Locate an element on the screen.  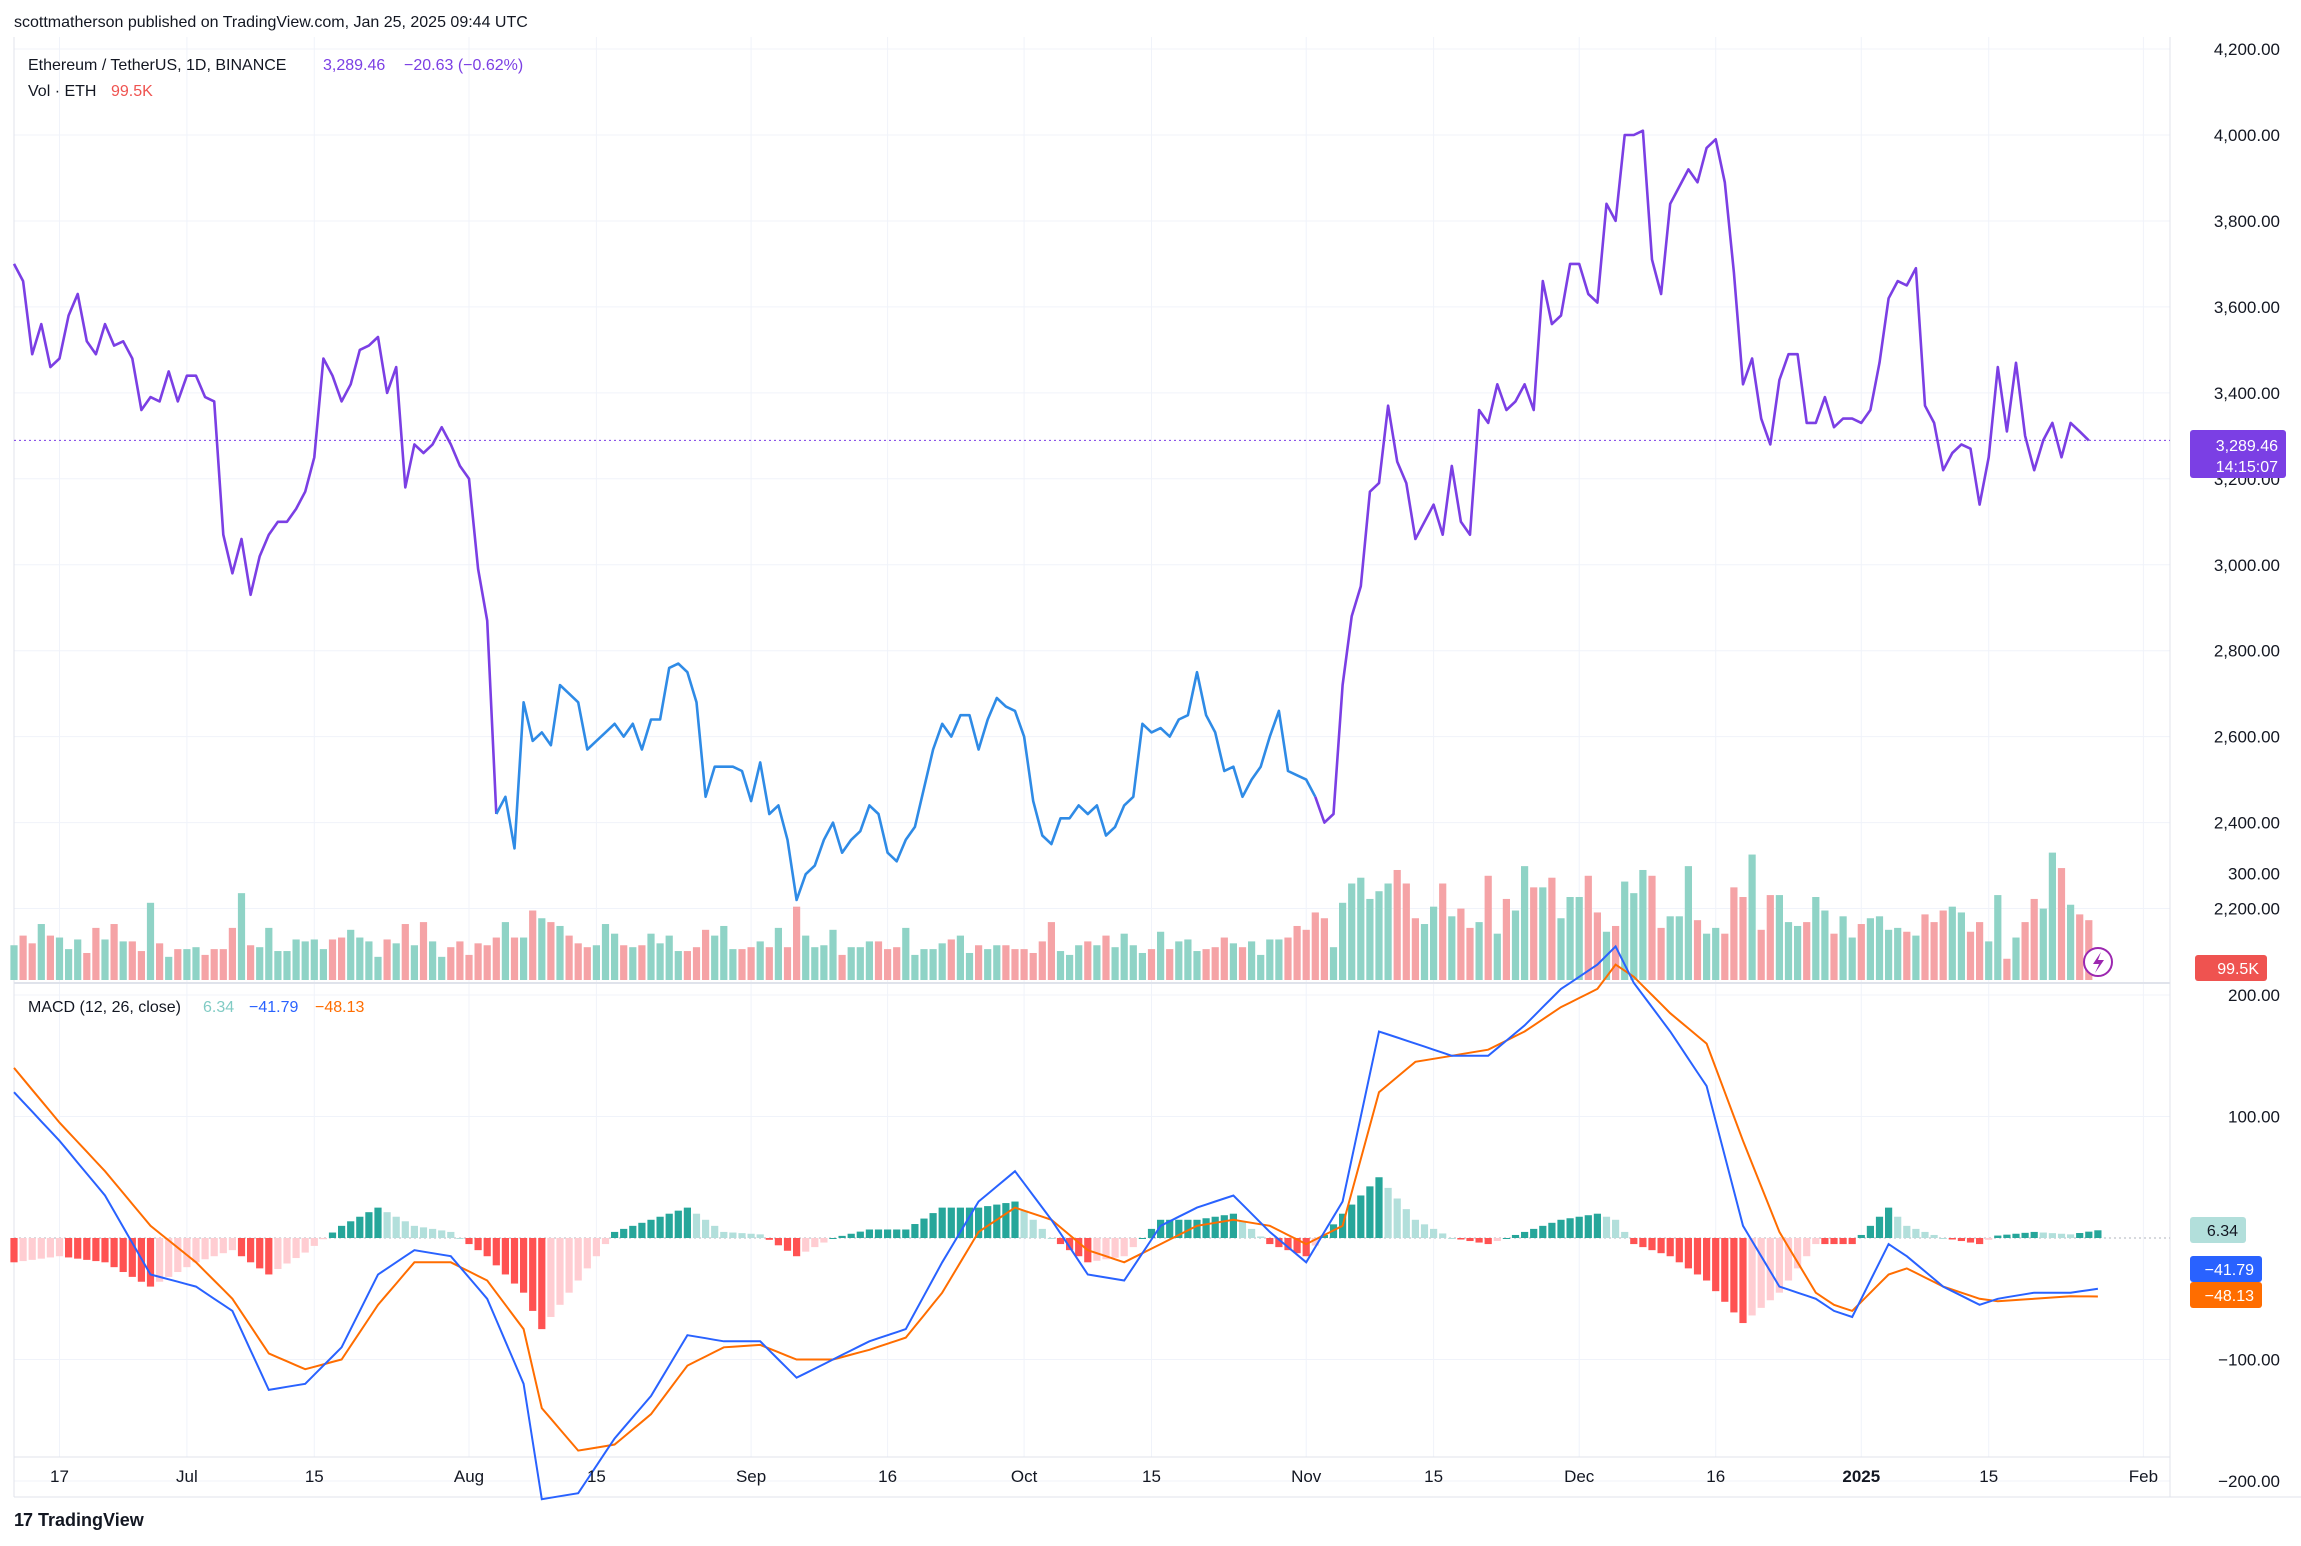
time-tick-label: 15 is located at coordinates (1151, 1476).